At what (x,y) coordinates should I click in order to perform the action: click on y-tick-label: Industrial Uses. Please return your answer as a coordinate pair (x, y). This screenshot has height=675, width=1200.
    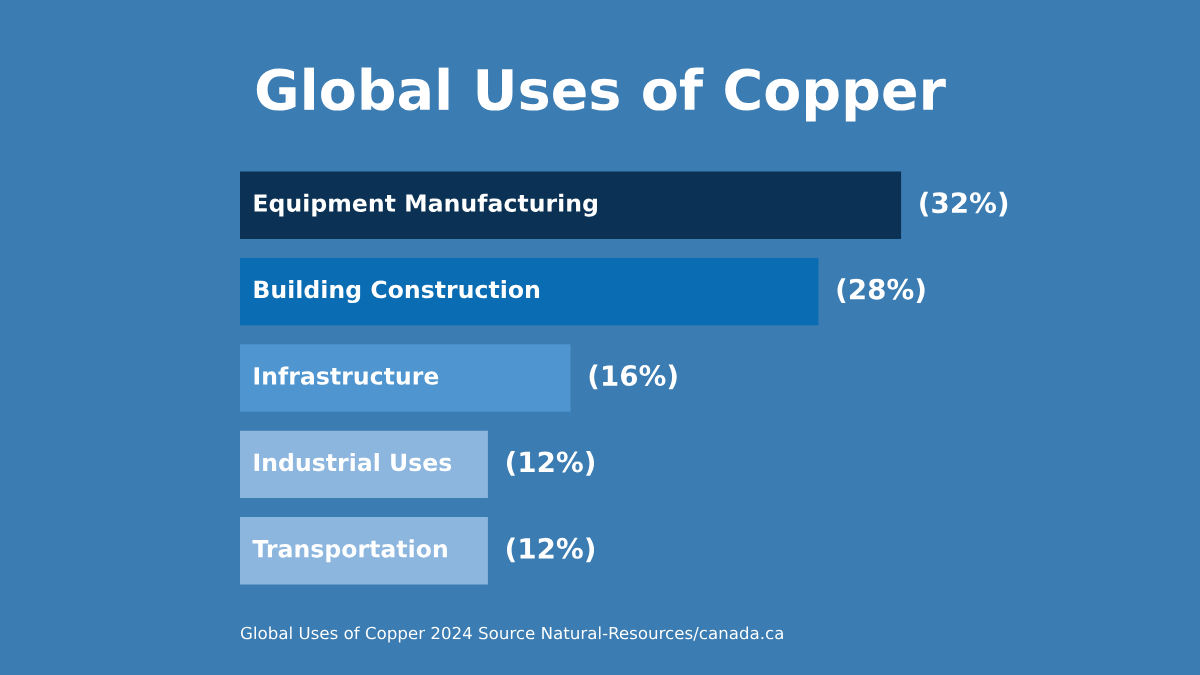
    Looking at the image, I should click on (353, 462).